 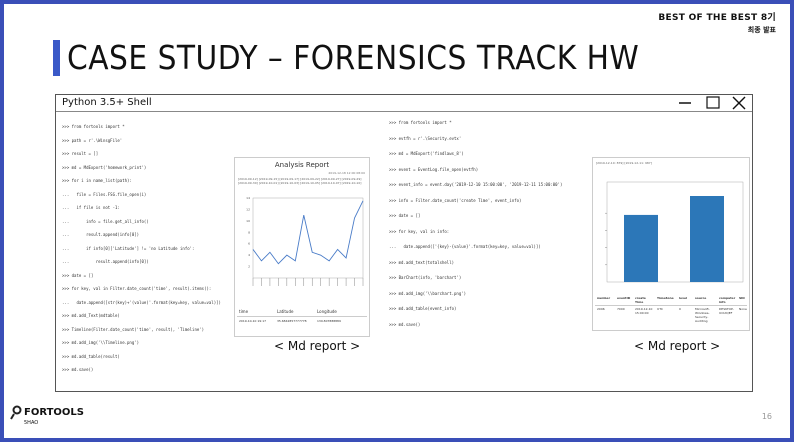 I want to click on y-tick-label: 12, so click(x=248, y=209).